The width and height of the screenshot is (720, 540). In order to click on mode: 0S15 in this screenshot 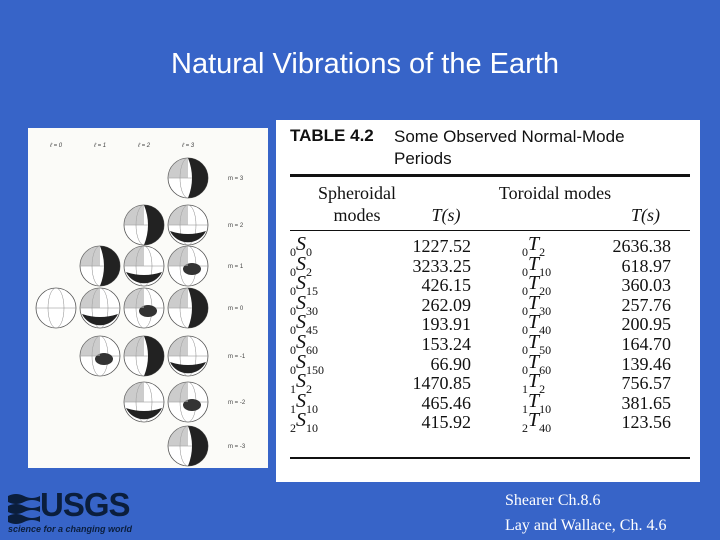, I will do `click(304, 285)`.